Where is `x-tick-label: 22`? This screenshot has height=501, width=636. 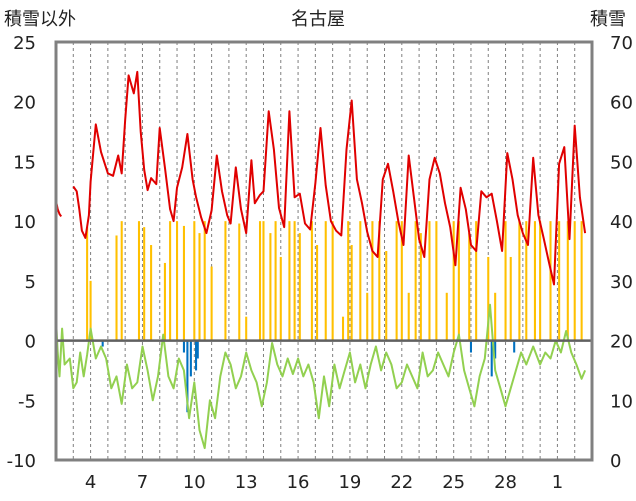 x-tick-label: 22 is located at coordinates (401, 482).